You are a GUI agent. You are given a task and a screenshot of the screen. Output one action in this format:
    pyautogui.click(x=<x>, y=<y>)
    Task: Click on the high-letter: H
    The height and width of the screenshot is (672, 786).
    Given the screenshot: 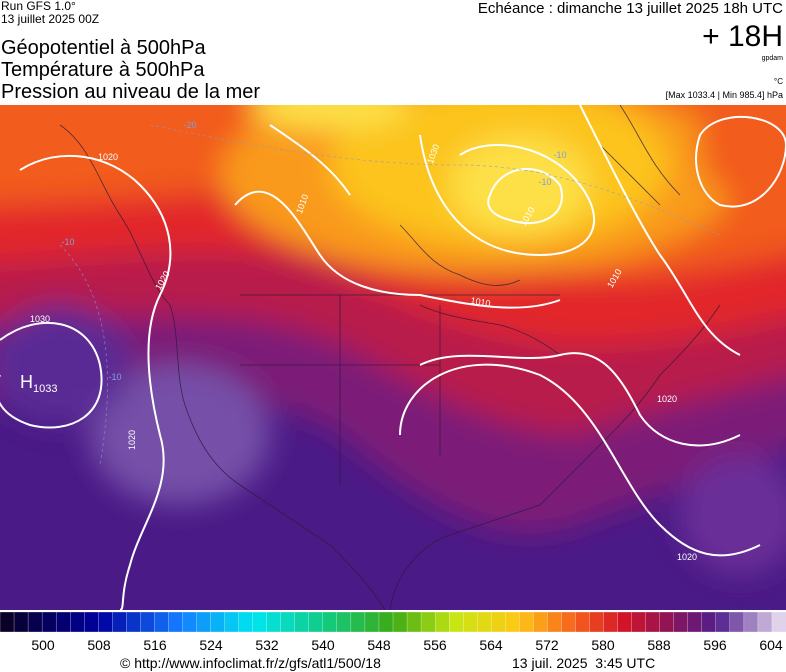 What is the action you would take?
    pyautogui.click(x=26, y=382)
    